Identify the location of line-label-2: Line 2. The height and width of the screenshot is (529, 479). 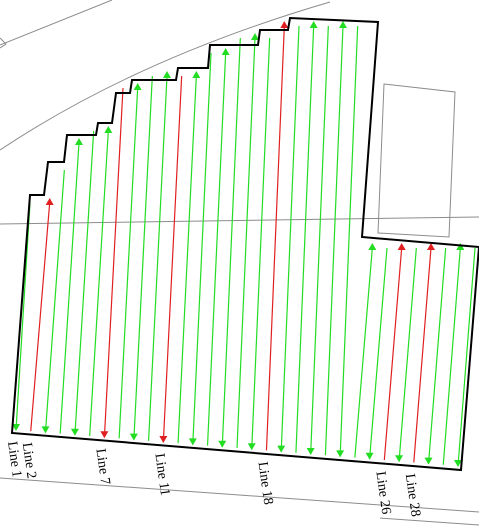
(29, 461).